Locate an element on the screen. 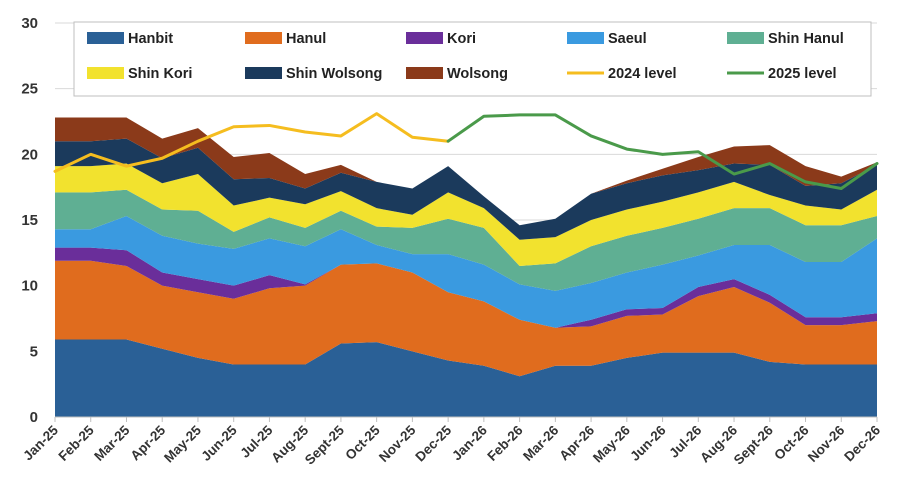 The image size is (903, 491). level-lines-group is located at coordinates (466, 151).